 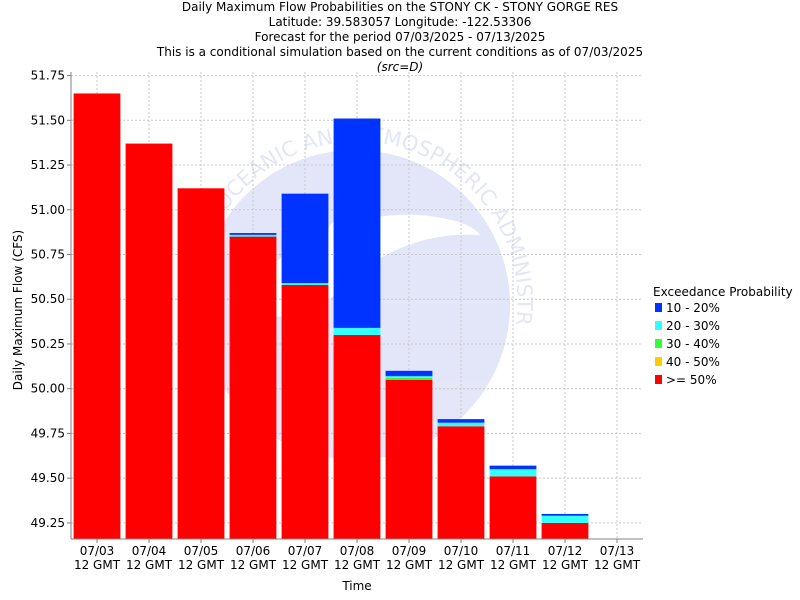 What do you see at coordinates (48, 255) in the screenshot?
I see `y-tick-label: 50.75` at bounding box center [48, 255].